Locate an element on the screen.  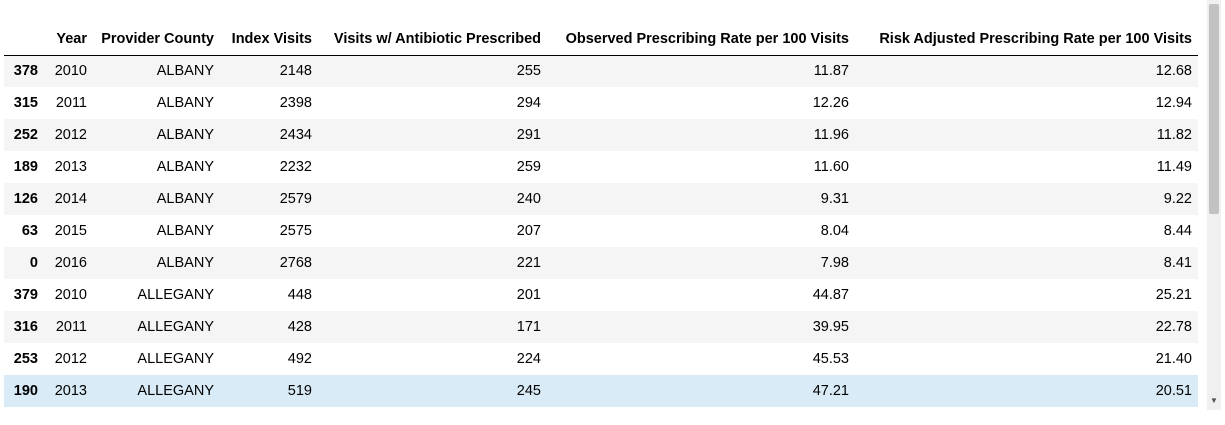
cell-index-visits: 2148 is located at coordinates (295, 71).